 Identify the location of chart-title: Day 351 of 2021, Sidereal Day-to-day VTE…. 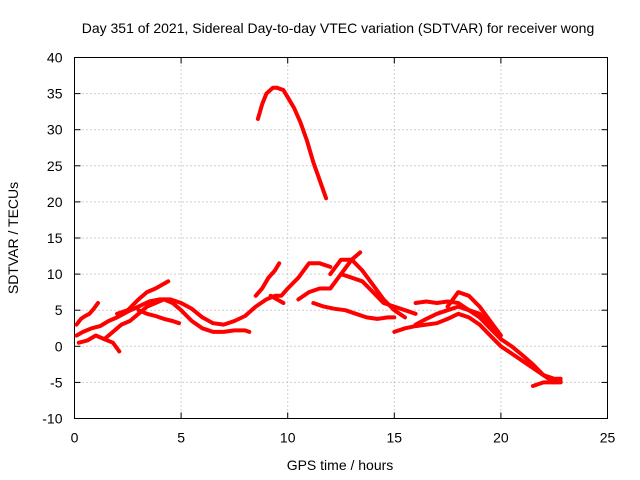
(338, 28).